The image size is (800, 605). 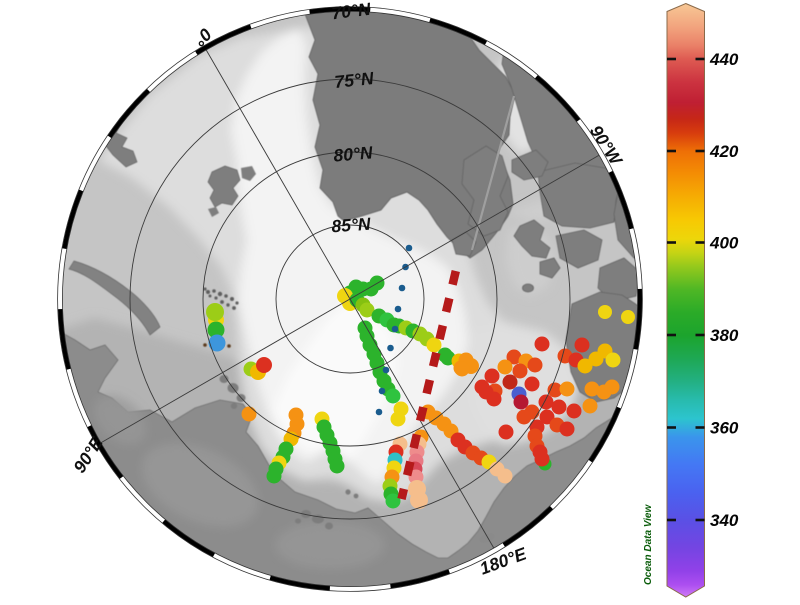 What do you see at coordinates (648, 544) in the screenshot?
I see `svg-text: Ocean Data View` at bounding box center [648, 544].